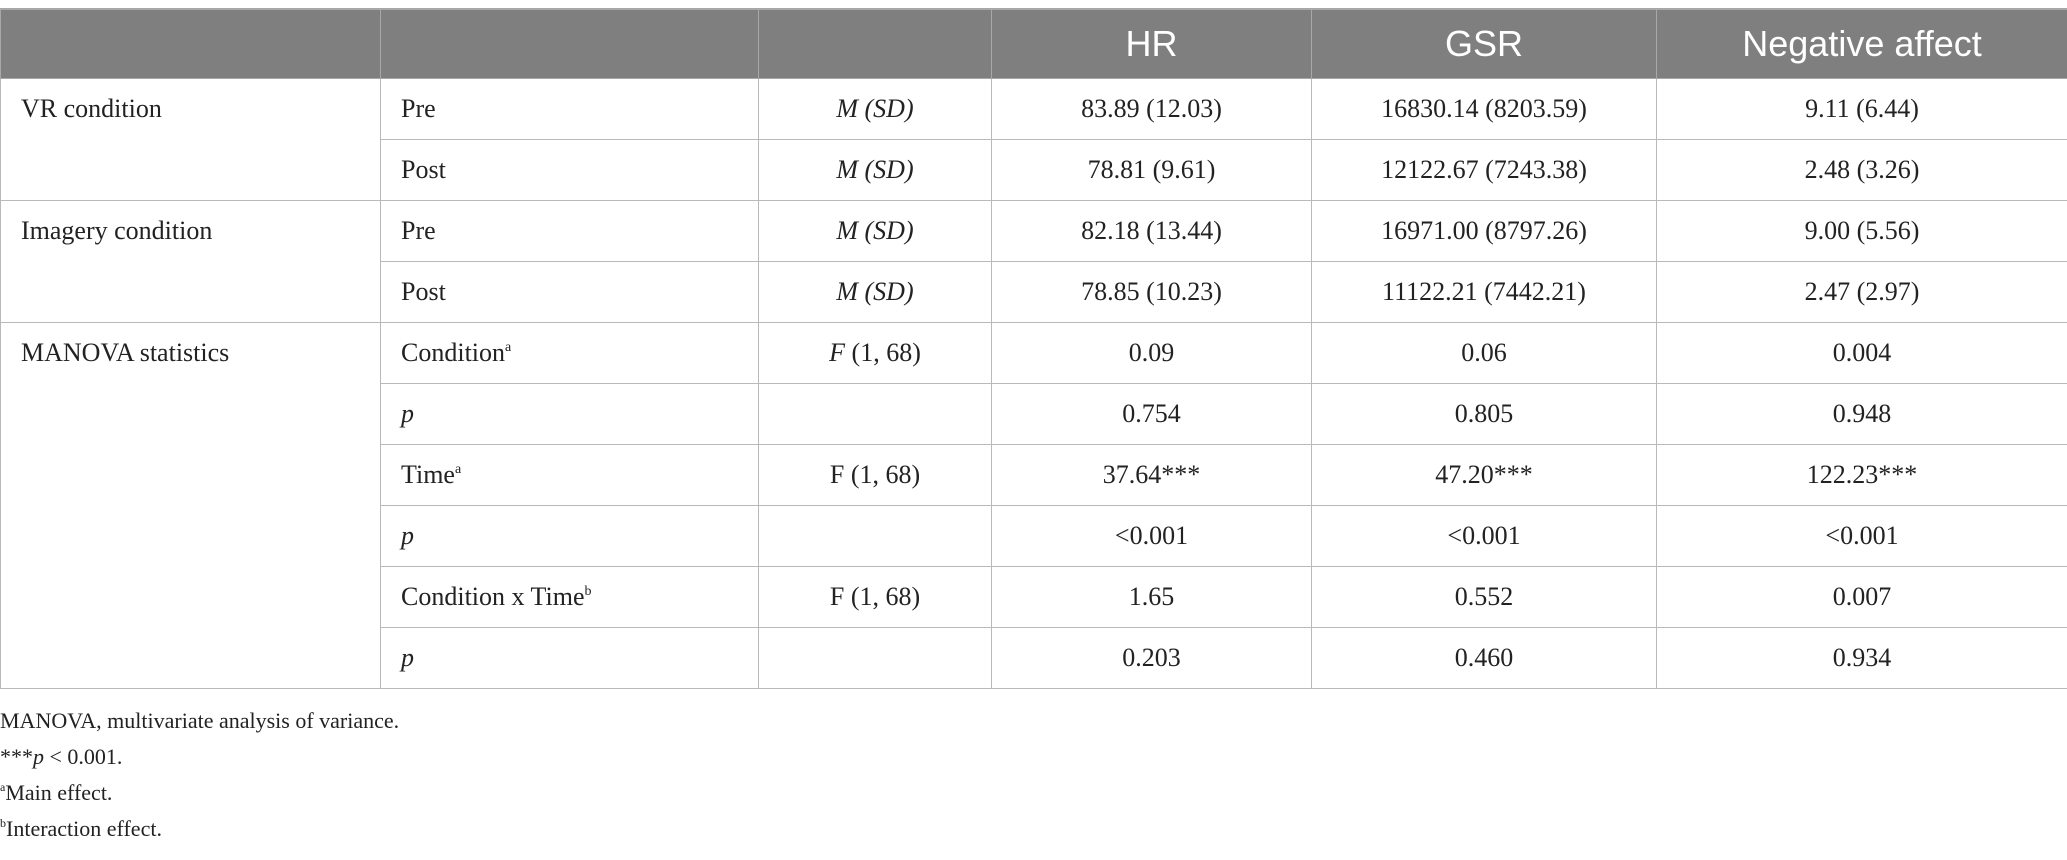 This screenshot has width=2067, height=860. What do you see at coordinates (1861, 43) in the screenshot?
I see `header-cell-negative-affect: Negative affect` at bounding box center [1861, 43].